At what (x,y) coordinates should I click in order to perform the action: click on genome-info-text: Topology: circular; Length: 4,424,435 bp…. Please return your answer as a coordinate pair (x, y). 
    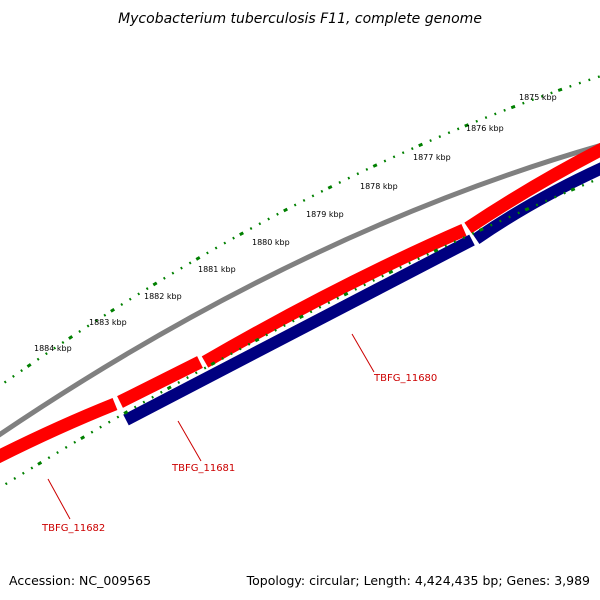
    Looking at the image, I should click on (418, 580).